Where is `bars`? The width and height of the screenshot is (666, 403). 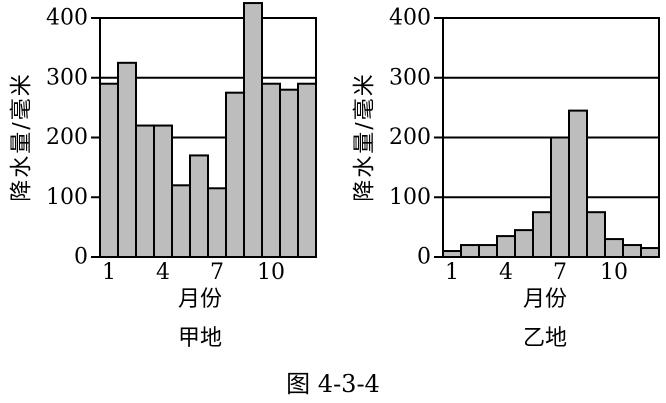 bars is located at coordinates (551, 184).